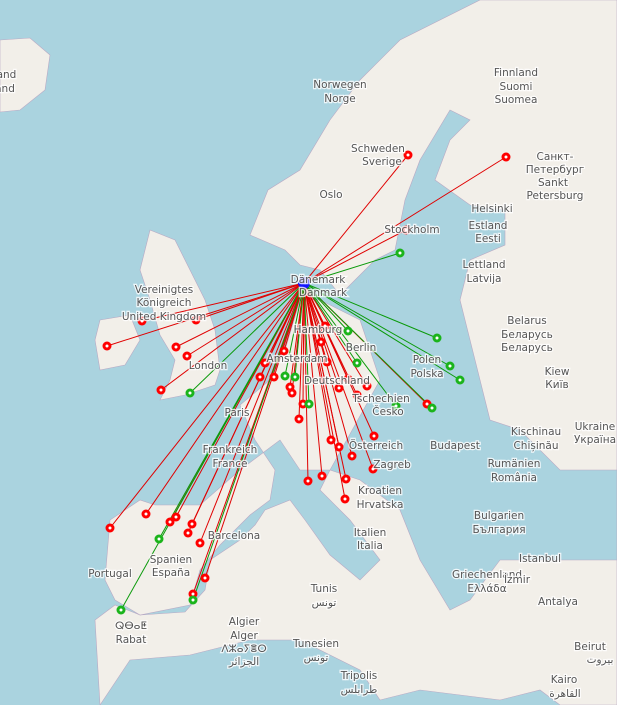 Image resolution: width=617 pixels, height=705 pixels. I want to click on place-label: Sankt, so click(553, 183).